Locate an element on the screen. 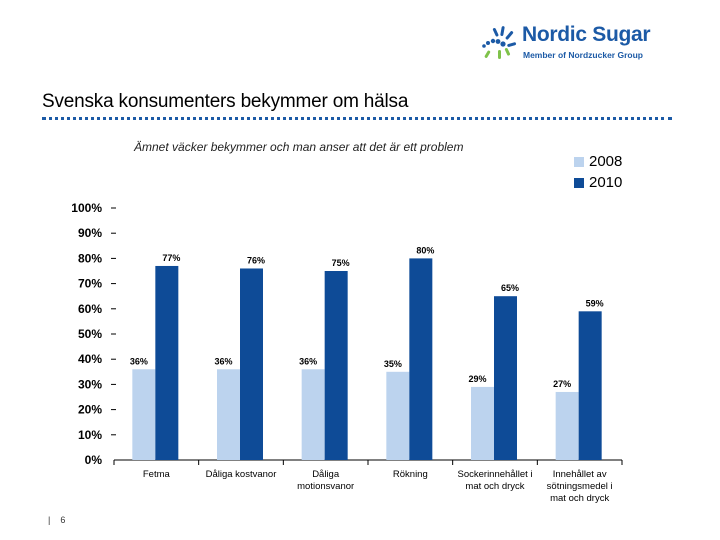 This screenshot has height=540, width=720. y-tick-label: 40% is located at coordinates (90, 359).